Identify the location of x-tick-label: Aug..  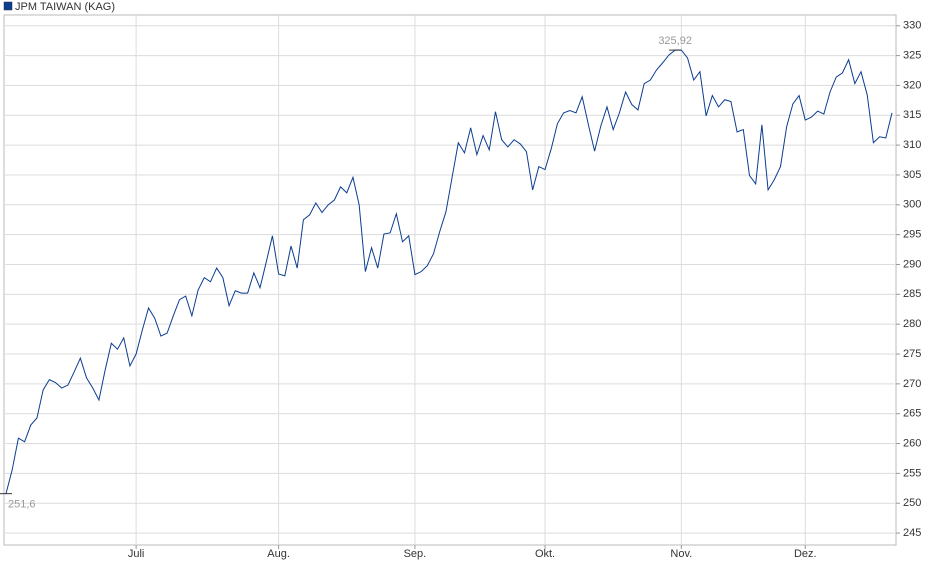
(278, 554).